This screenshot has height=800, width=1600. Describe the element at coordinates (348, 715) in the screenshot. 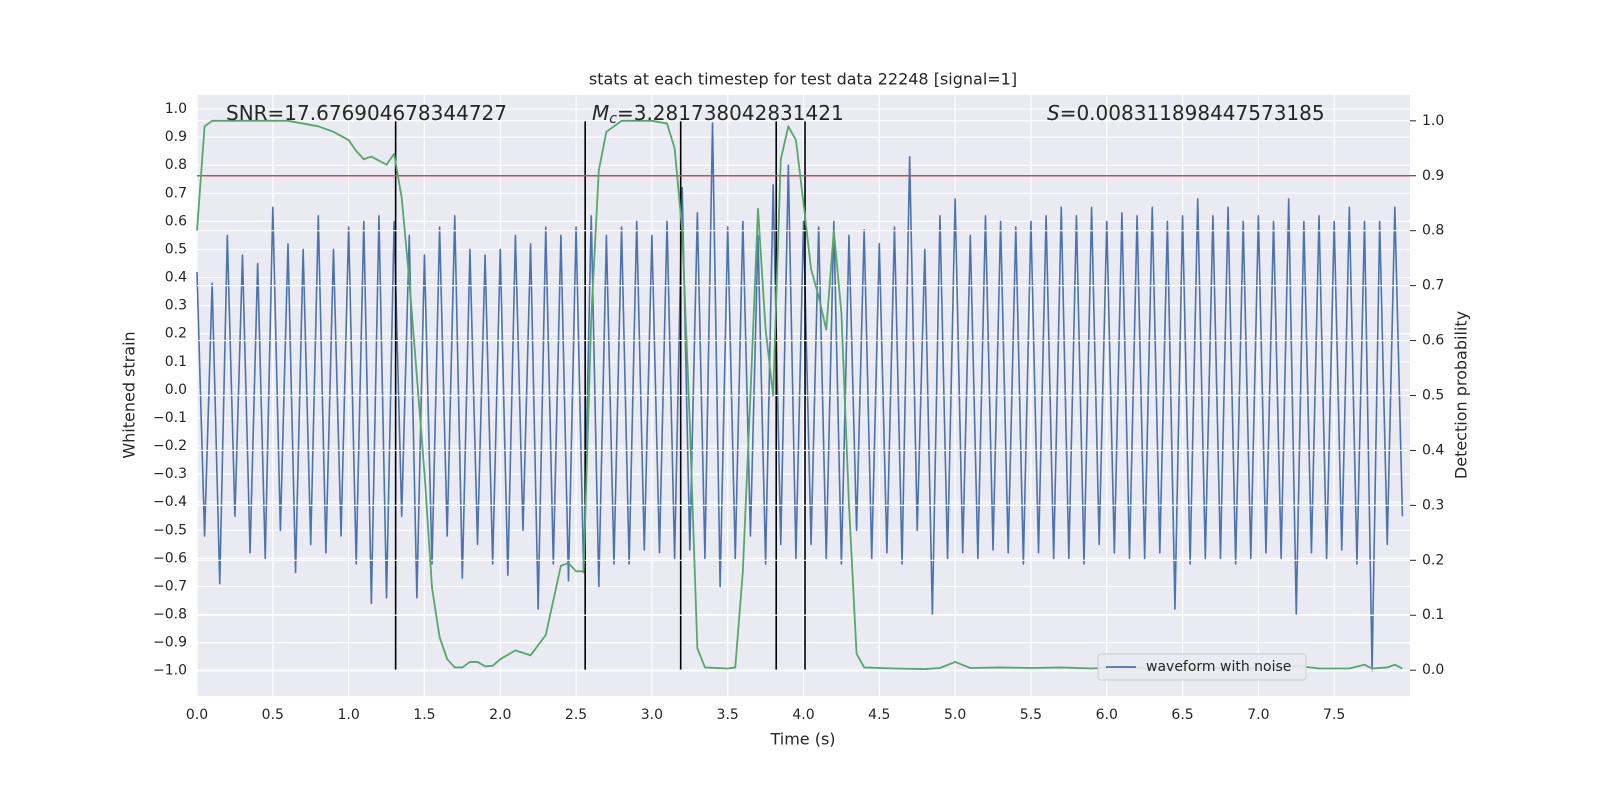

I see `x-tick-label: 1.0` at that location.